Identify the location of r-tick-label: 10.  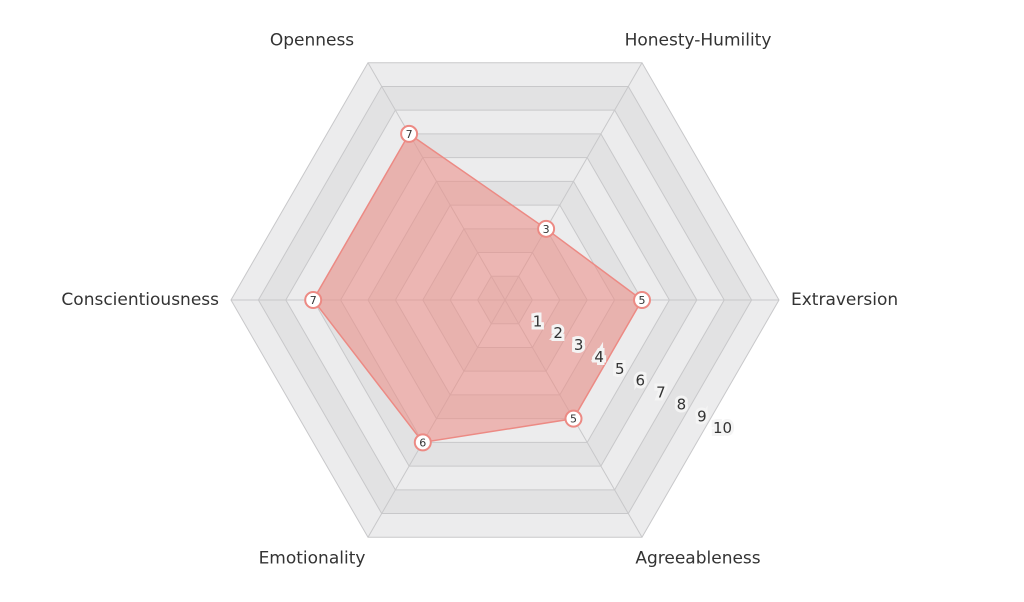
(722, 428).